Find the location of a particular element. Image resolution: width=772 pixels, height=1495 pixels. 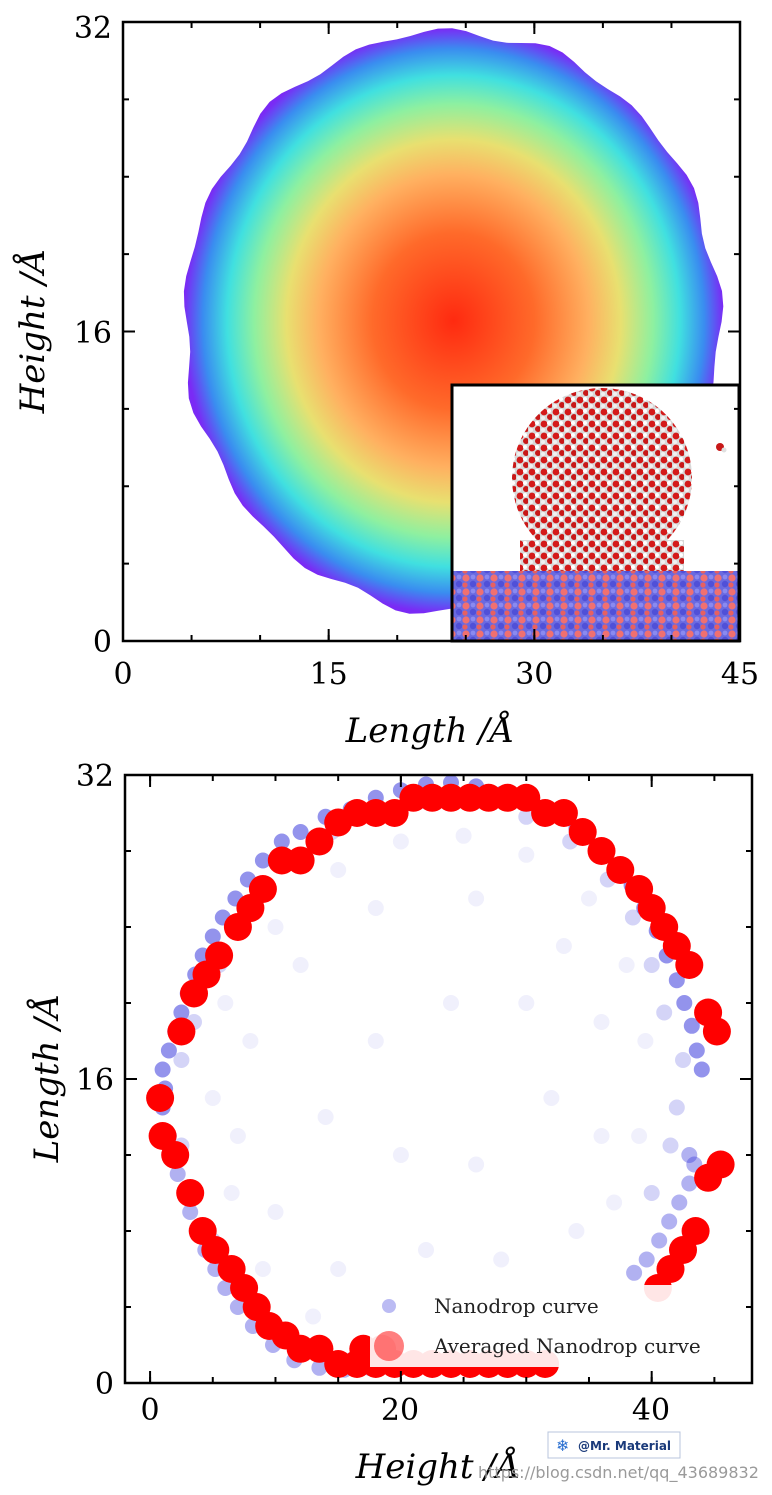

heatmap-x-tick-30: 30 is located at coordinates (534, 674).